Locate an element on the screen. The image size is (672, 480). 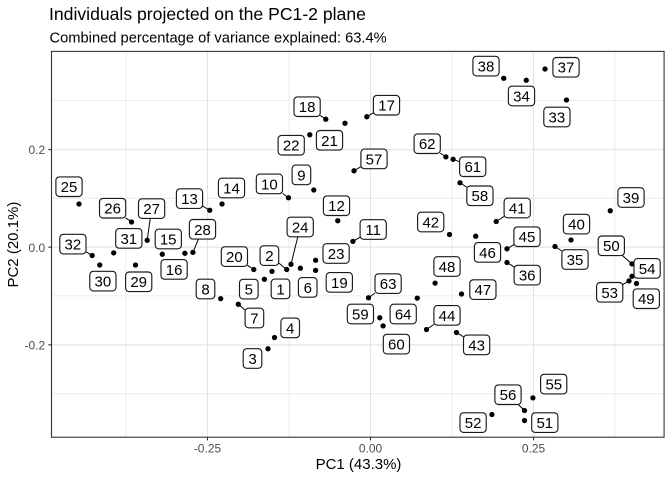
svg-text: 52 is located at coordinates (473, 423).